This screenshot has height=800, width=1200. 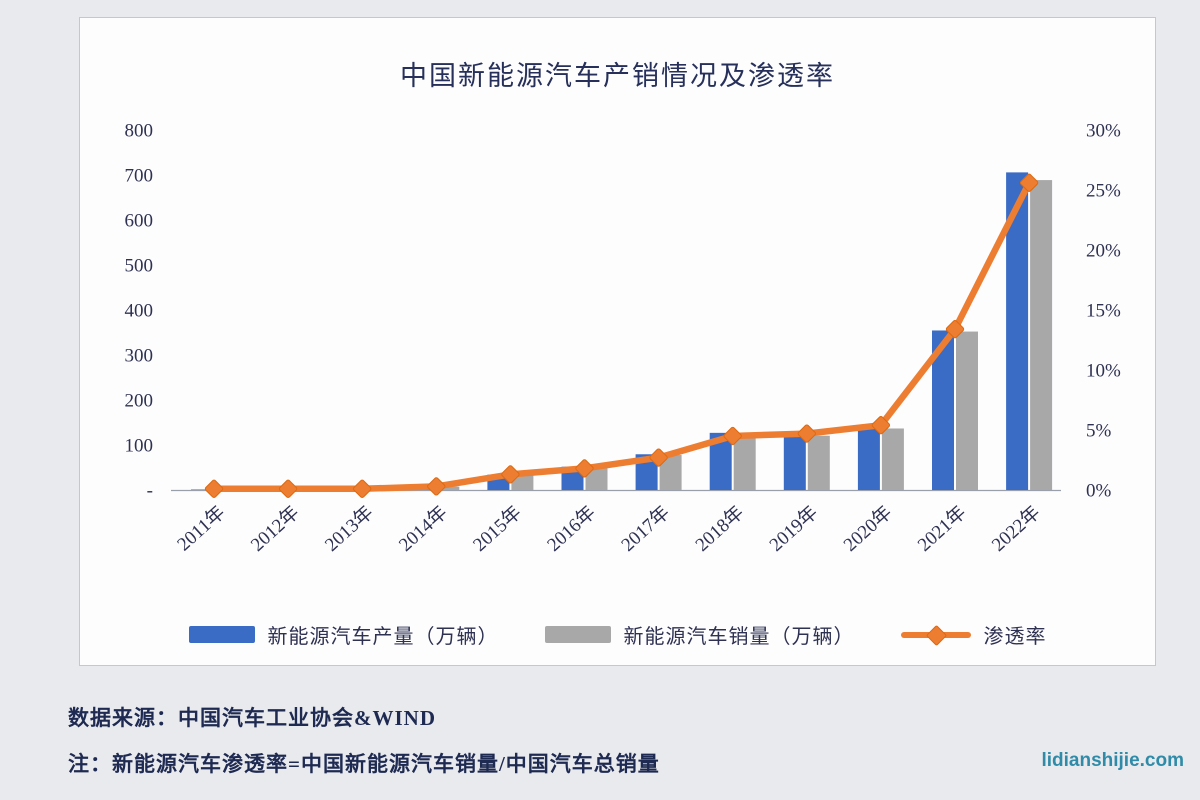 I want to click on x-axis-label: 2014年, so click(x=423, y=528).